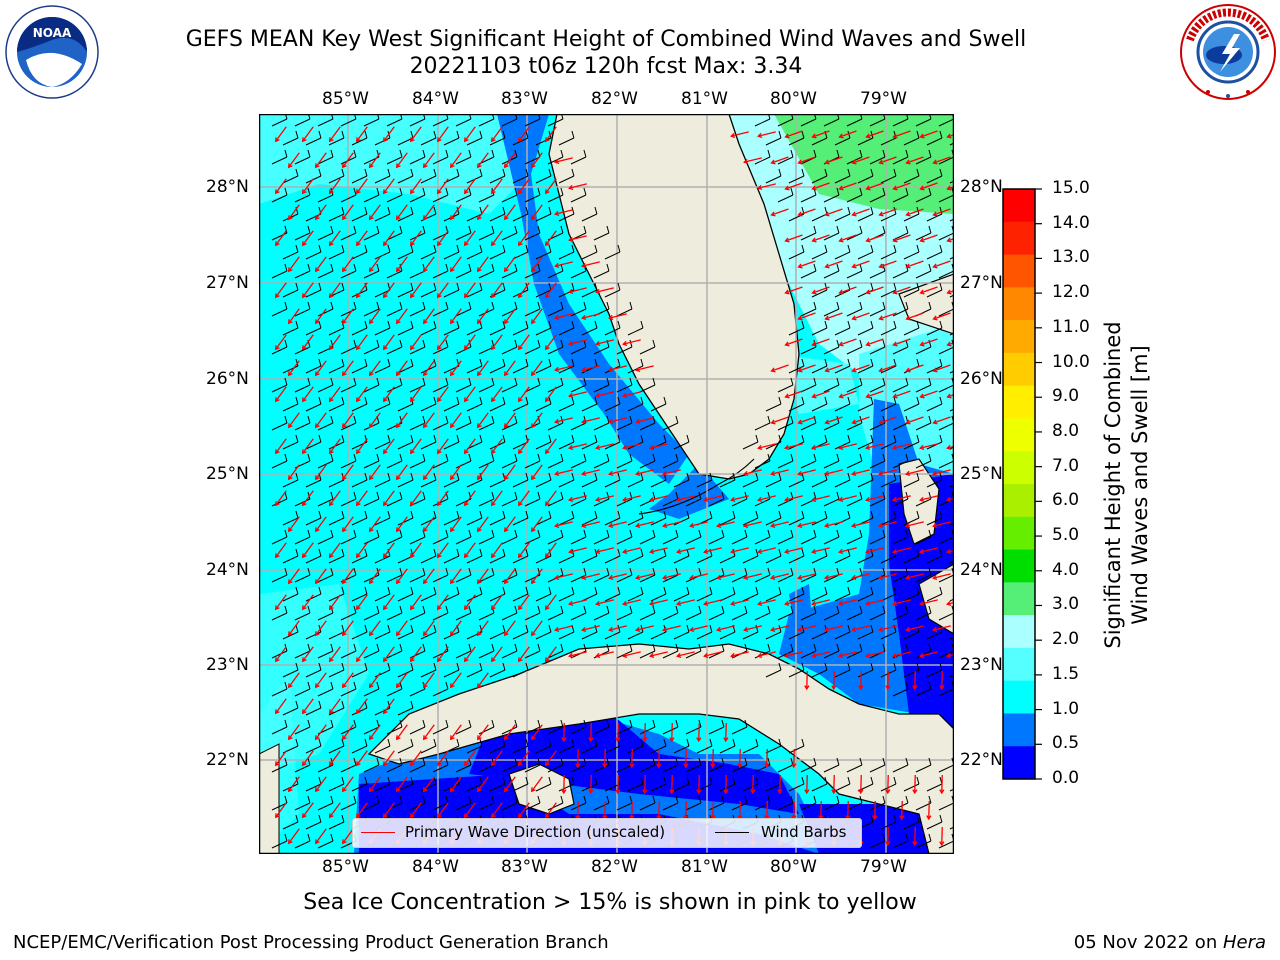 Image resolution: width=1280 pixels, height=960 pixels. Describe the element at coordinates (1066, 396) in the screenshot. I see `colorbar-tick-label: 9.0` at that location.